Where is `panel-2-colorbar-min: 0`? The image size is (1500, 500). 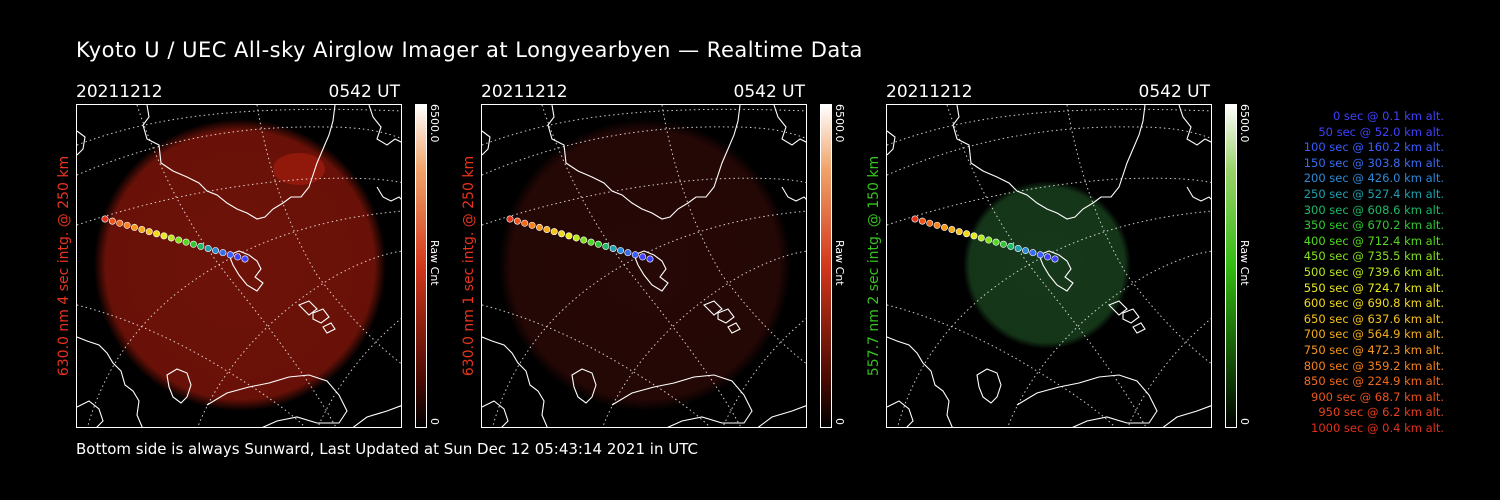 panel-2-colorbar-min: 0 is located at coordinates (839, 421).